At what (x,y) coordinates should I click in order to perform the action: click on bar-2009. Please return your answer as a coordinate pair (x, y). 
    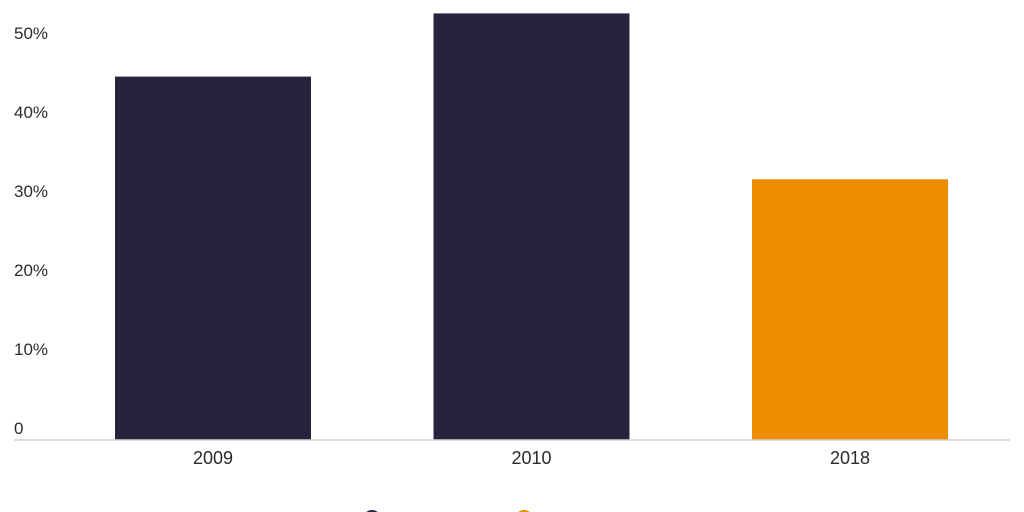
    Looking at the image, I should click on (213, 258).